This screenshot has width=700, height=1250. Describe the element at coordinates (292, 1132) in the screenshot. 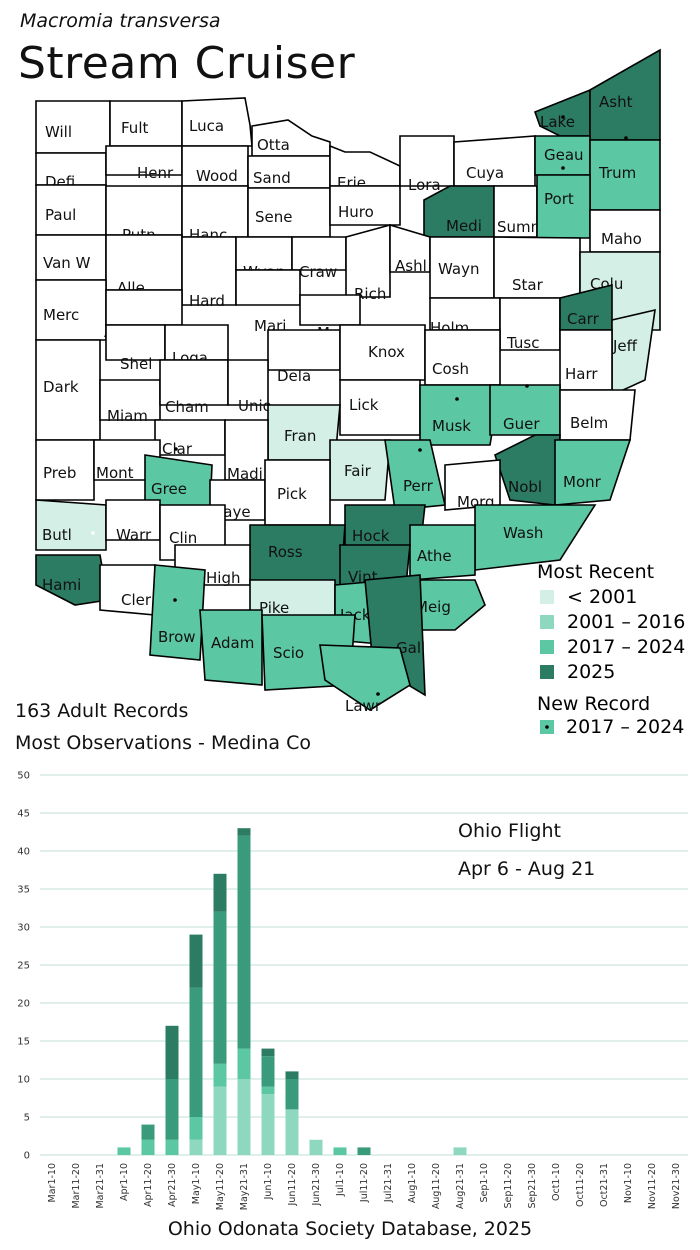

I see `bar-jun11-20-s0` at that location.